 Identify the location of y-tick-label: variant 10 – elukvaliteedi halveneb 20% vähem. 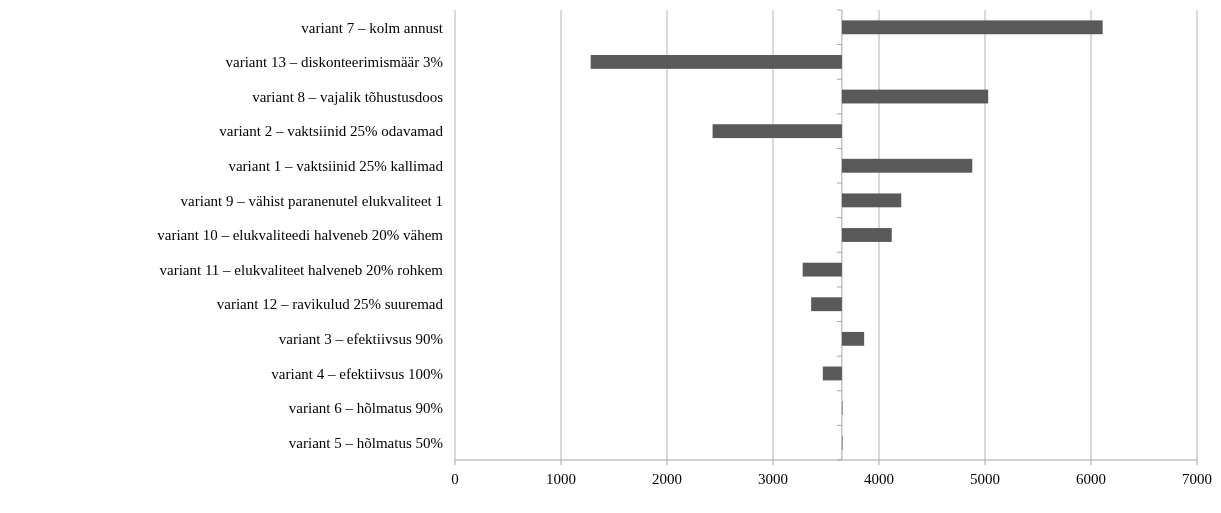
(300, 235).